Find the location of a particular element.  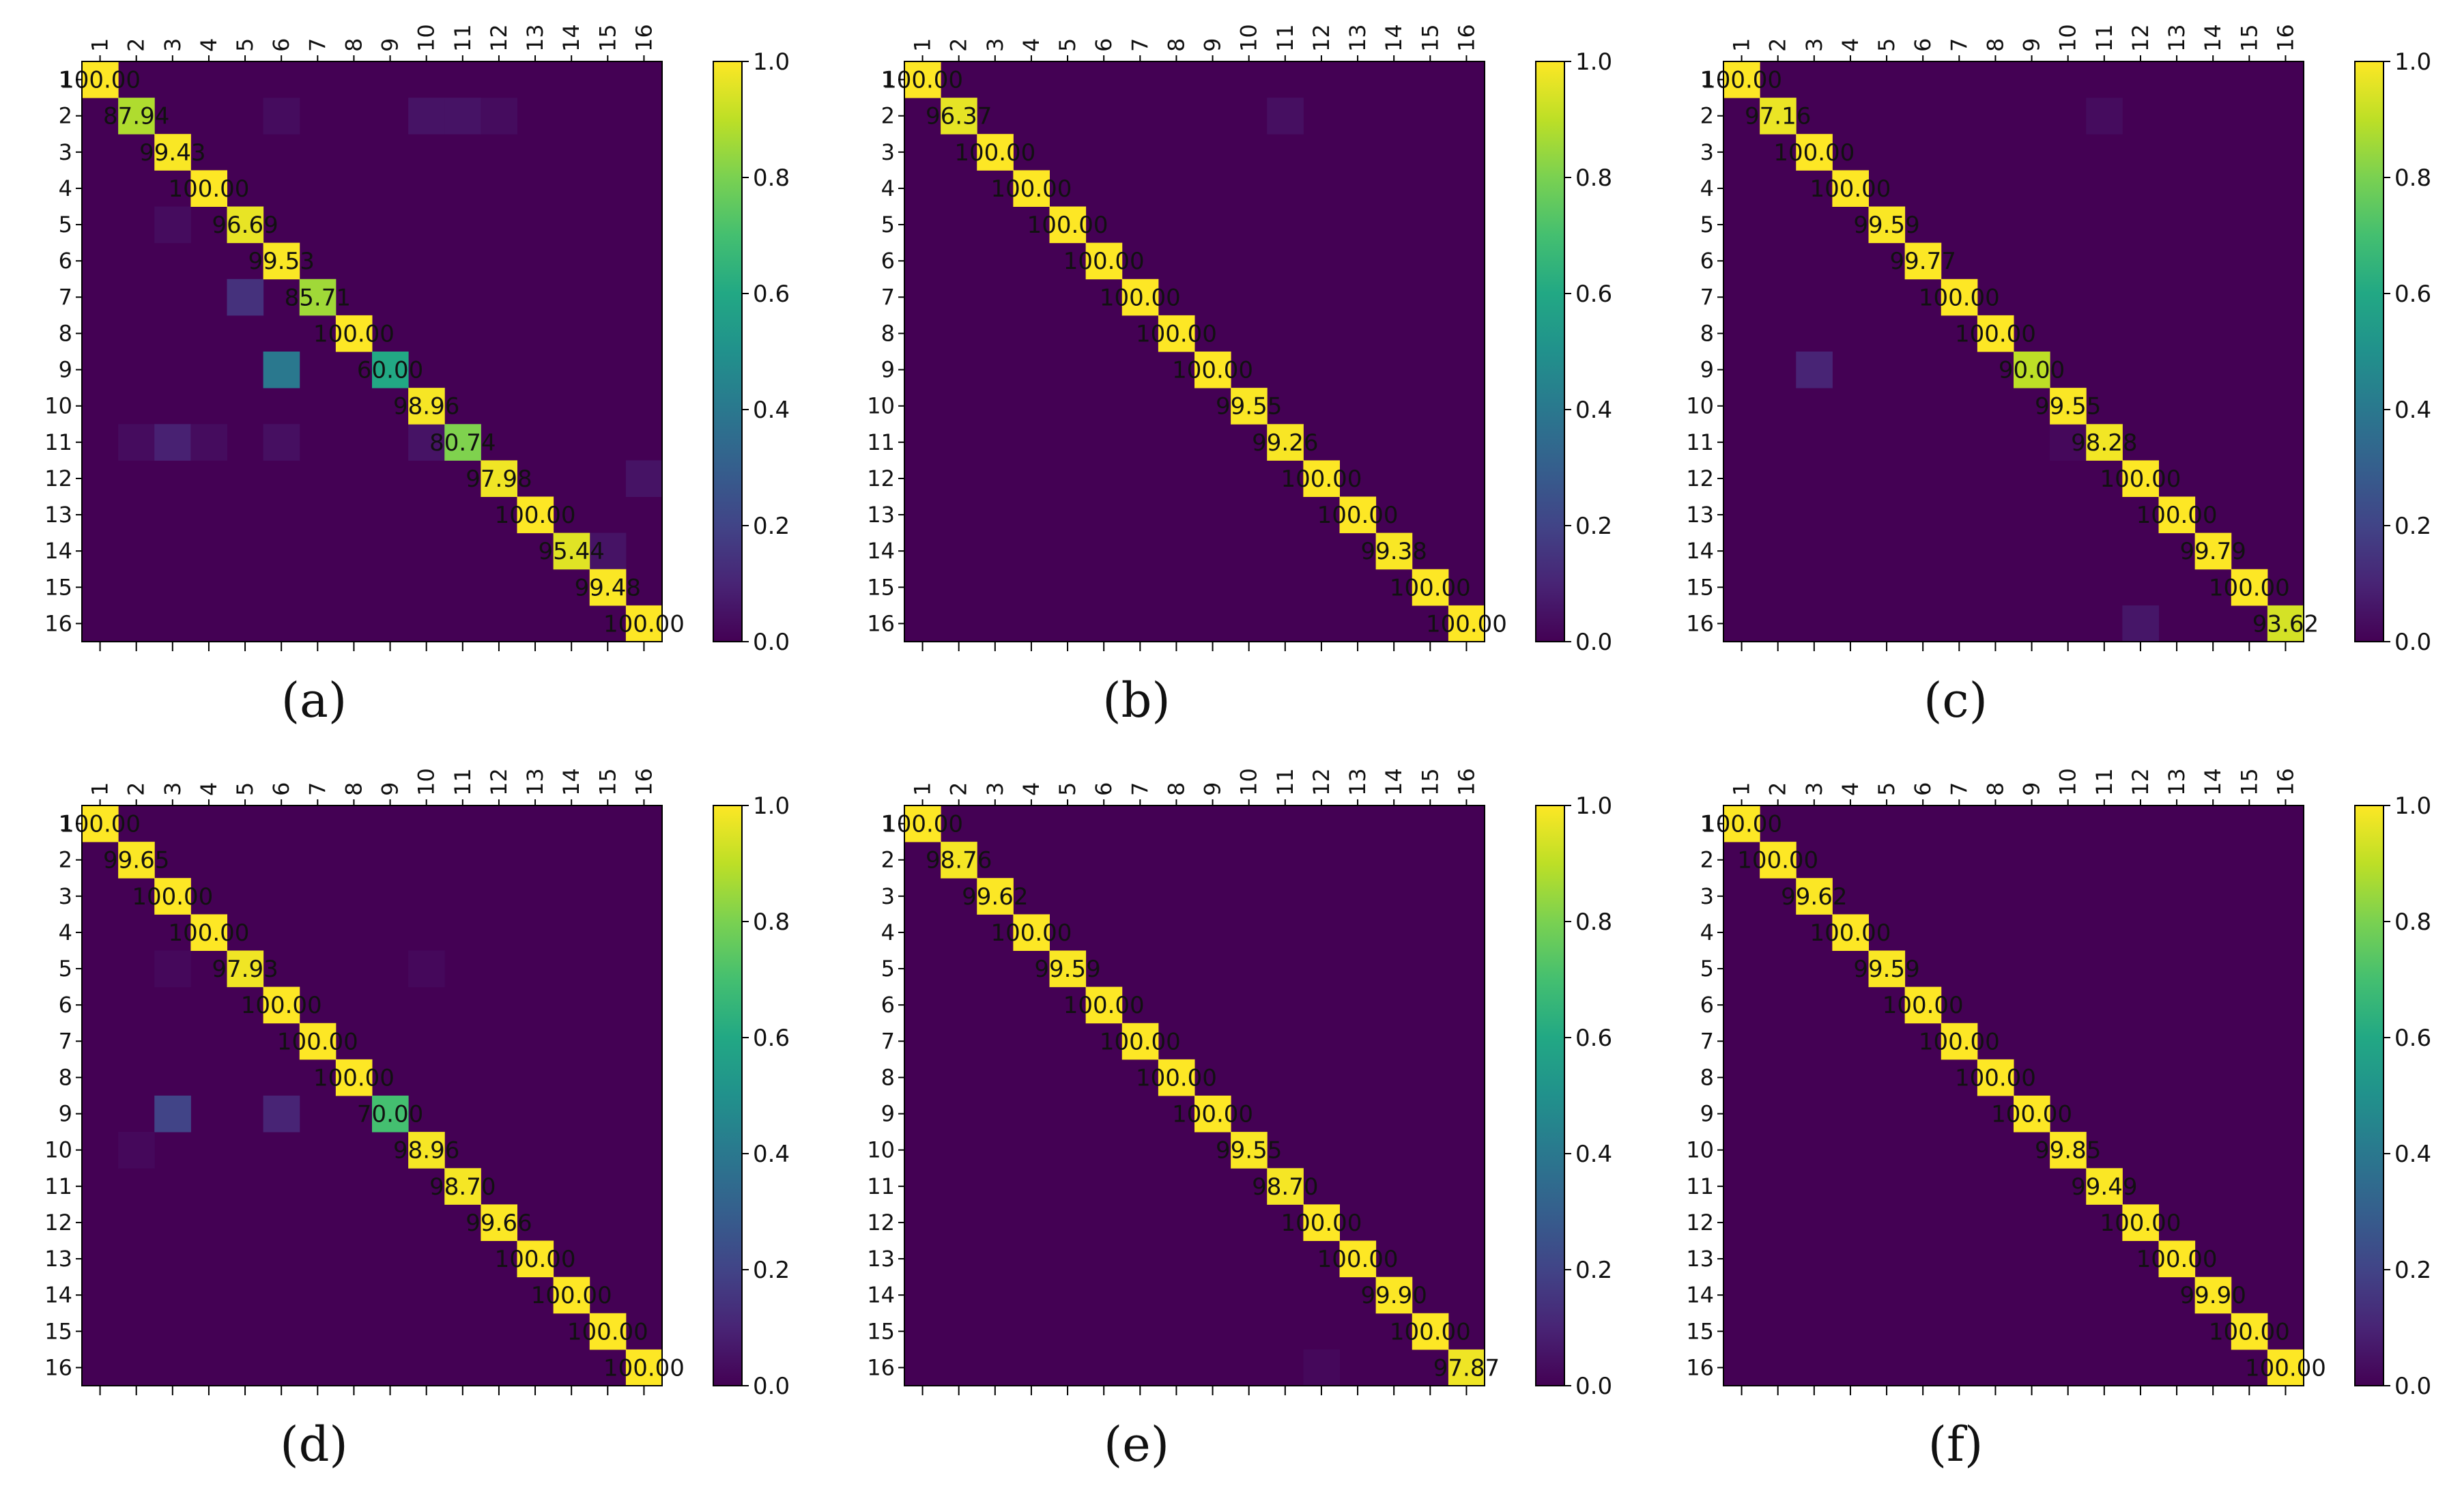

cell-value-label: 80.74 is located at coordinates (462, 443).